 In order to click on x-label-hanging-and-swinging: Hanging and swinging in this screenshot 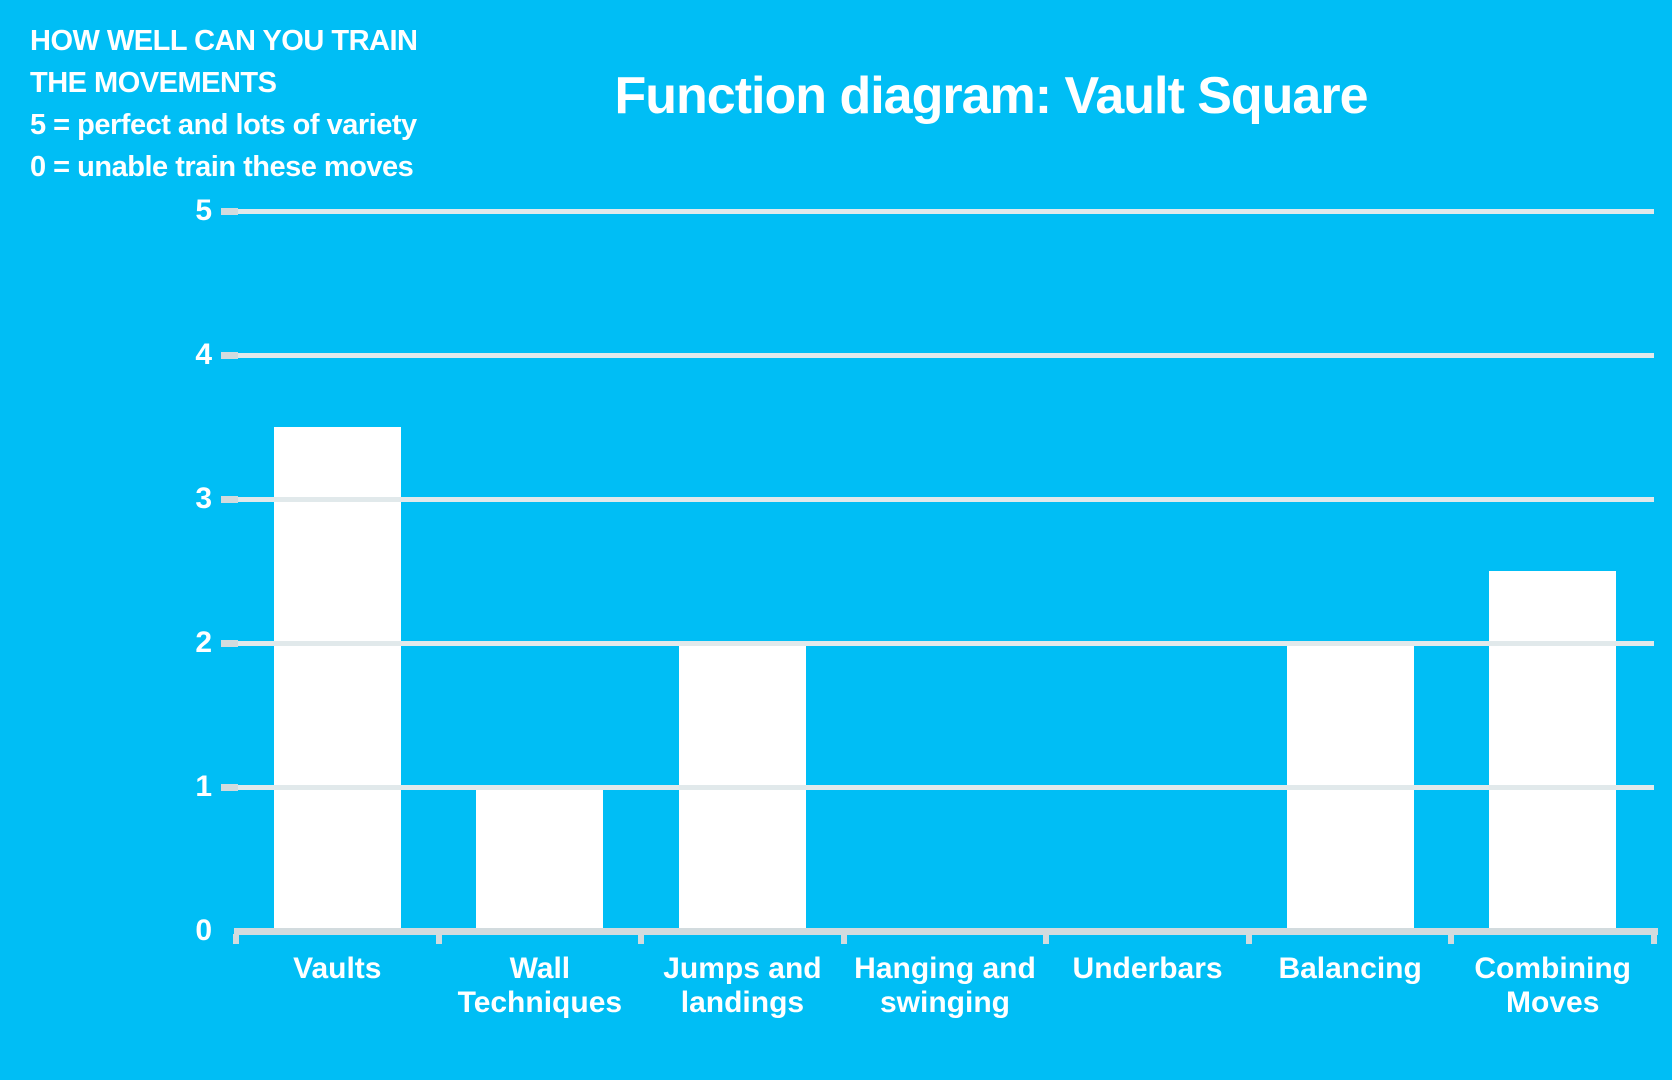, I will do `click(945, 986)`.